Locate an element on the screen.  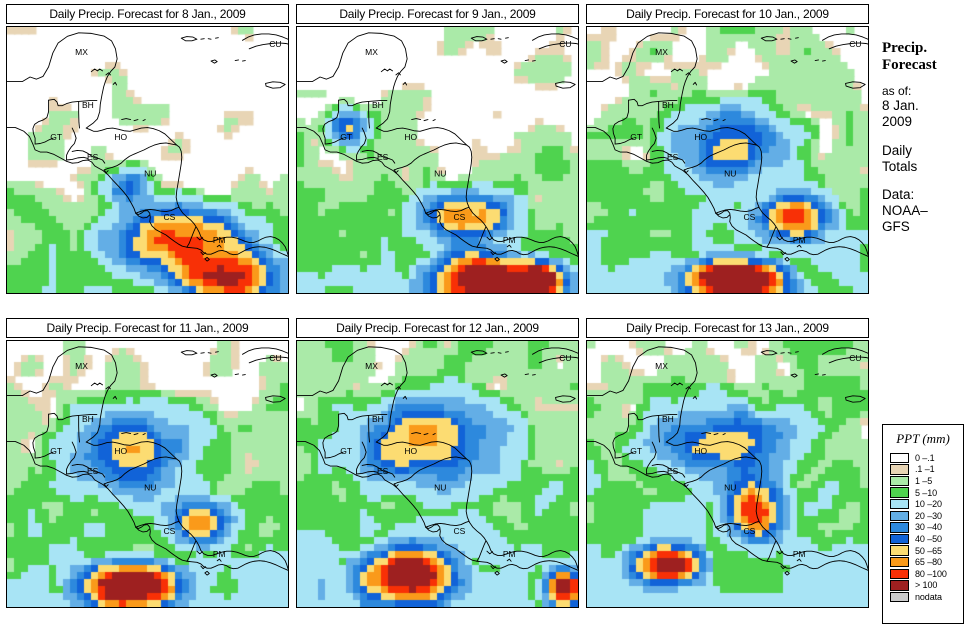
legend-label: 20 –30 is located at coordinates (928, 515).